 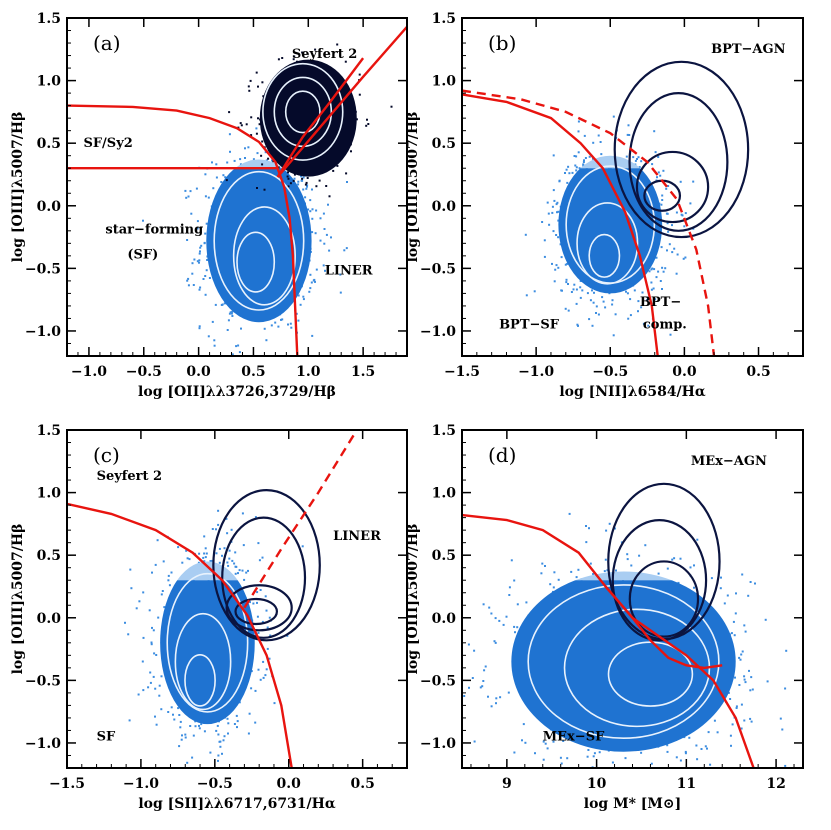 What do you see at coordinates (341, 102) in the screenshot?
I see `demarcation-line` at bounding box center [341, 102].